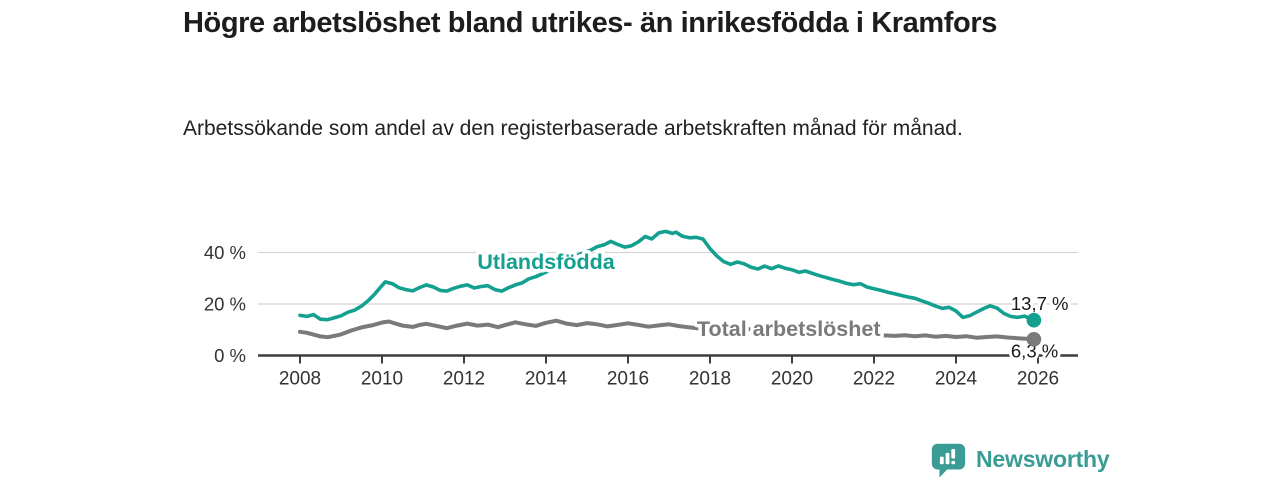 This screenshot has width=1280, height=480. I want to click on series-end-dot-utlandsfodda, so click(1034, 320).